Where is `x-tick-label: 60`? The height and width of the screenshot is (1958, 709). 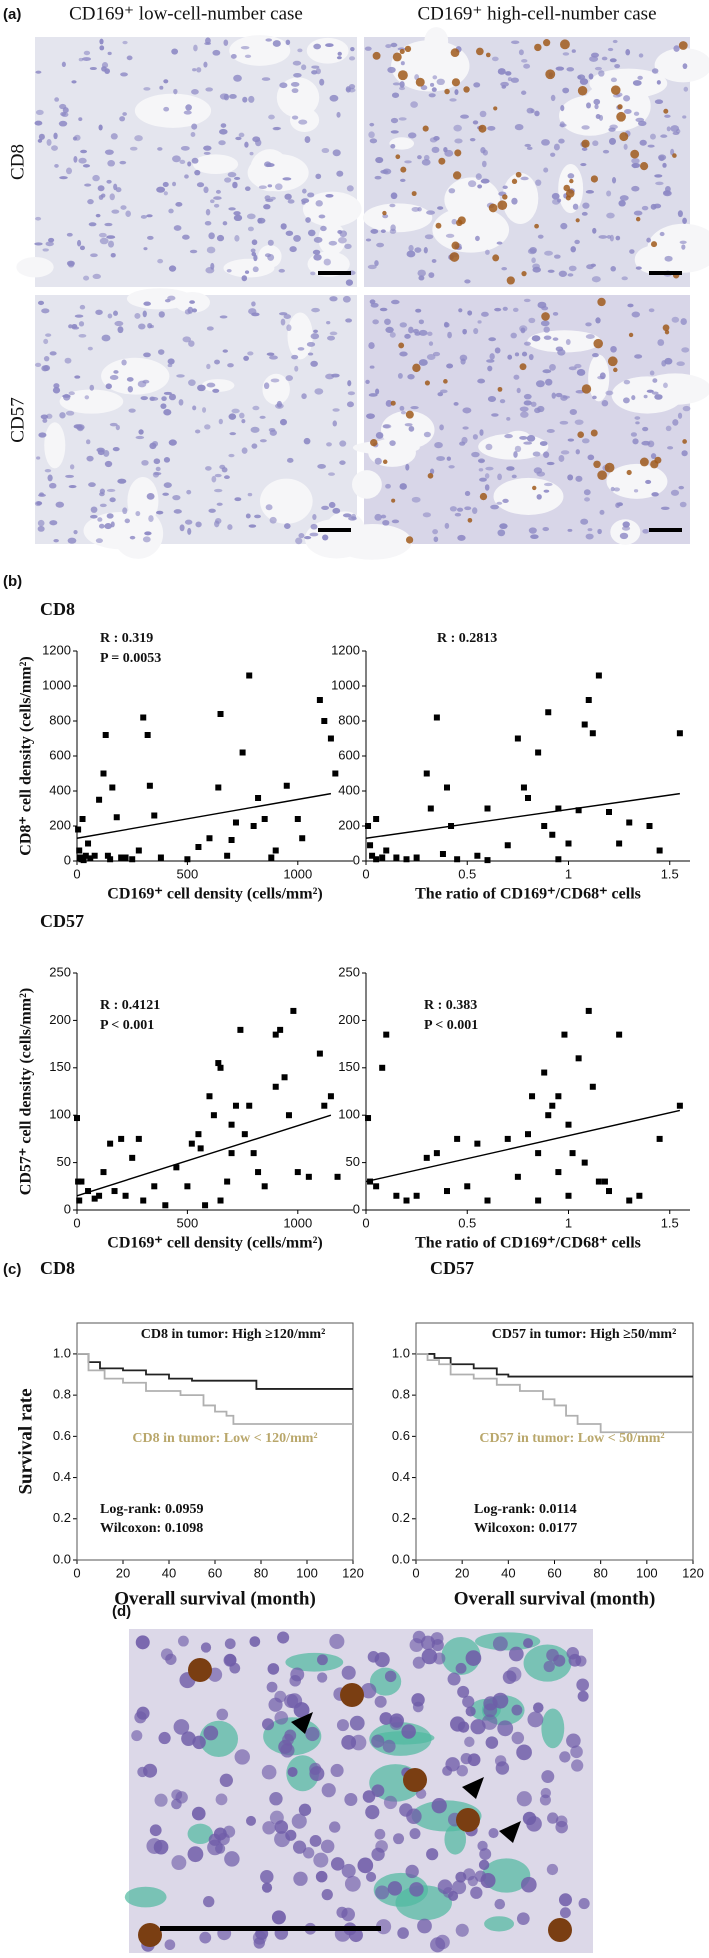
x-tick-label: 60 is located at coordinates (215, 1572).